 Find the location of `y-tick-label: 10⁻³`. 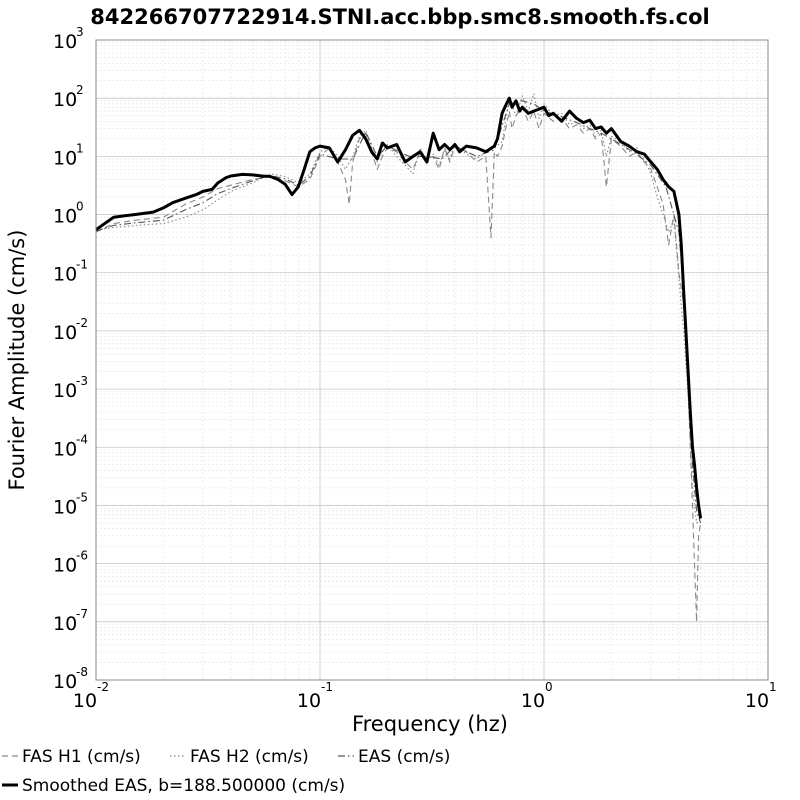

y-tick-label: 10⁻³ is located at coordinates (70, 388).